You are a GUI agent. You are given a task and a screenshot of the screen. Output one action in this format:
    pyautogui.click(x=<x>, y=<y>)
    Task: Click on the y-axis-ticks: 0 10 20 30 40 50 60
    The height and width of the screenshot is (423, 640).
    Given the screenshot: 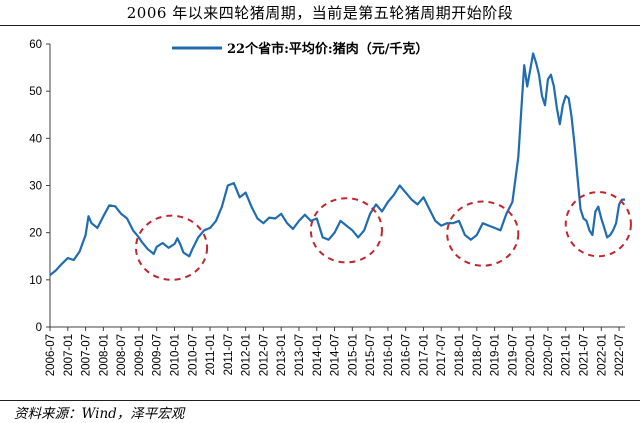 What is the action you would take?
    pyautogui.click(x=39, y=186)
    